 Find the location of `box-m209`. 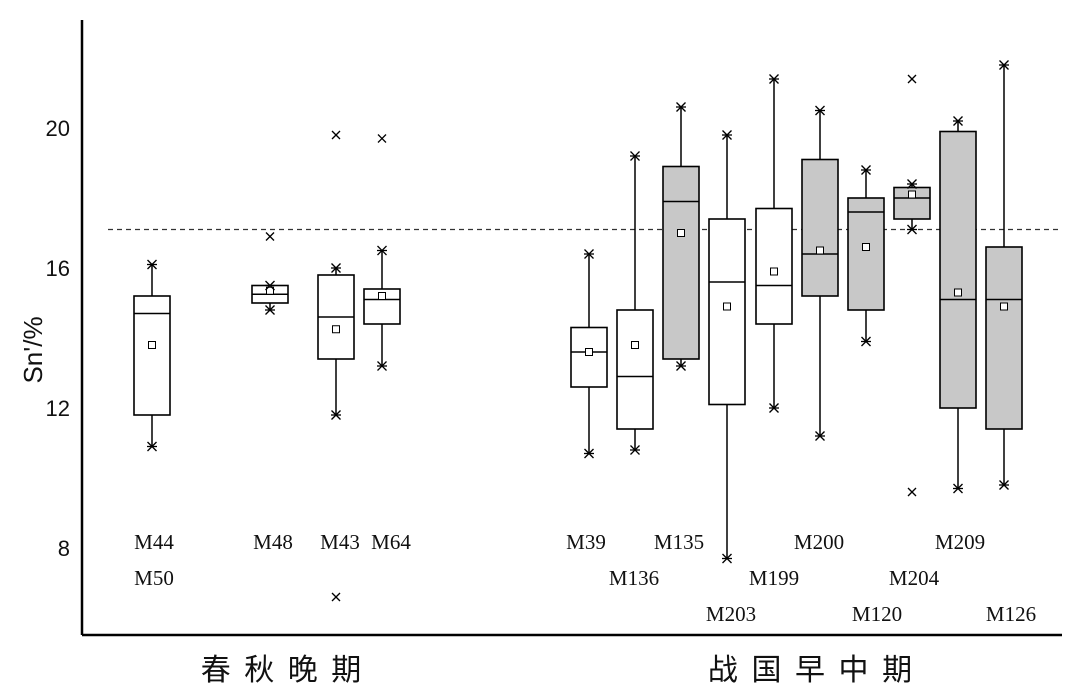

box-m209 is located at coordinates (958, 305).